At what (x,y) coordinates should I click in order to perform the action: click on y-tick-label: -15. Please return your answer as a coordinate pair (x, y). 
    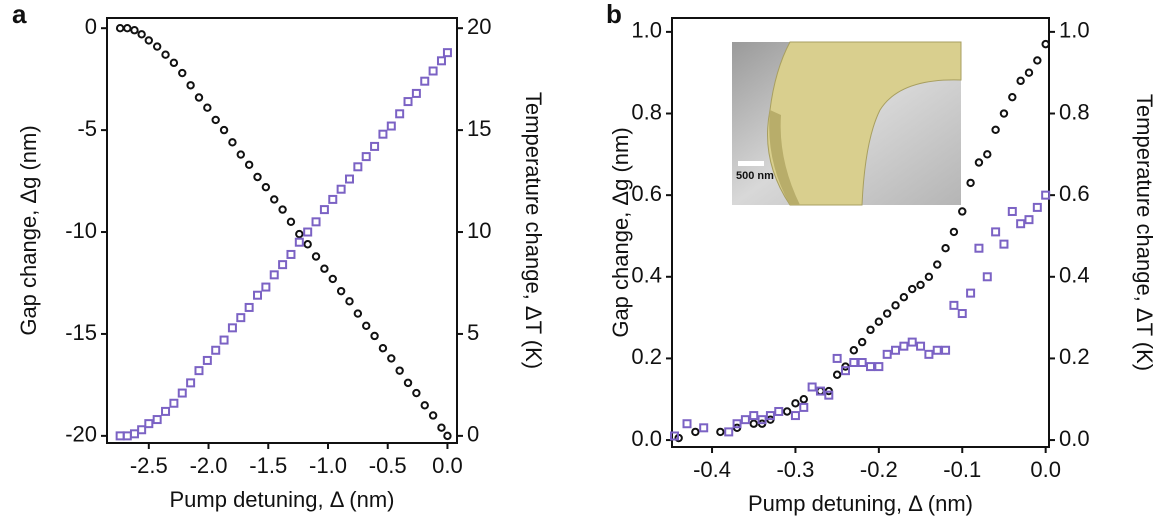
    Looking at the image, I should click on (81, 332).